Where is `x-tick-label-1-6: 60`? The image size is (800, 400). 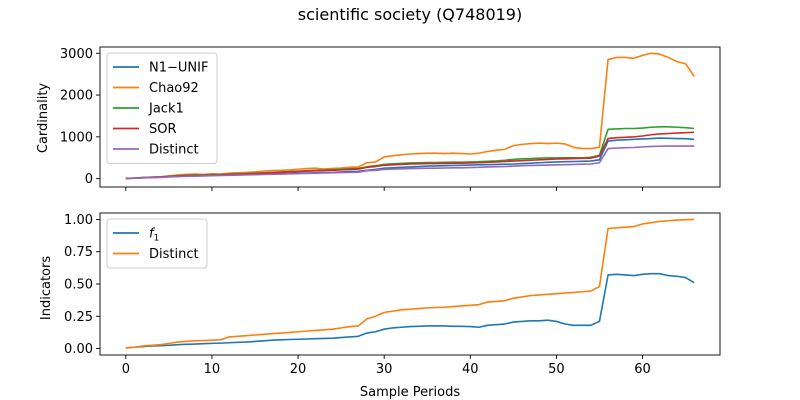 x-tick-label-1-6: 60 is located at coordinates (642, 369).